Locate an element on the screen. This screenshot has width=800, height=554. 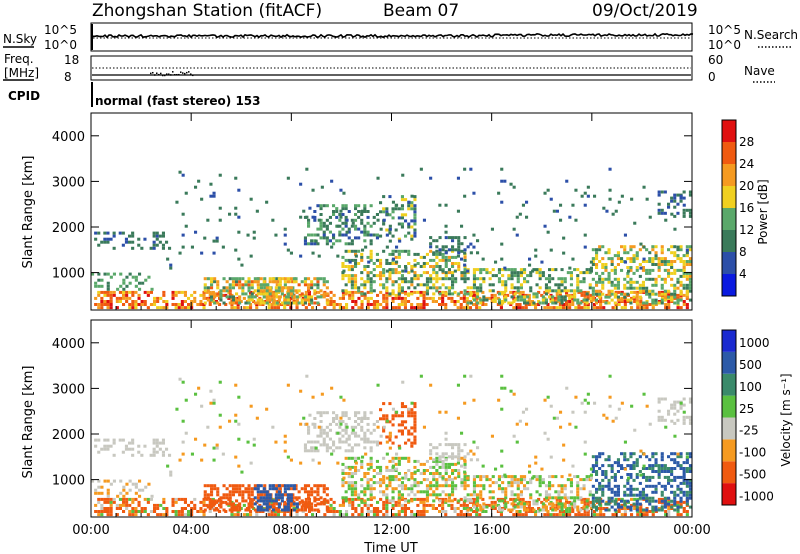
velocity-ylabel: Slant Range [km] is located at coordinates (28, 422).